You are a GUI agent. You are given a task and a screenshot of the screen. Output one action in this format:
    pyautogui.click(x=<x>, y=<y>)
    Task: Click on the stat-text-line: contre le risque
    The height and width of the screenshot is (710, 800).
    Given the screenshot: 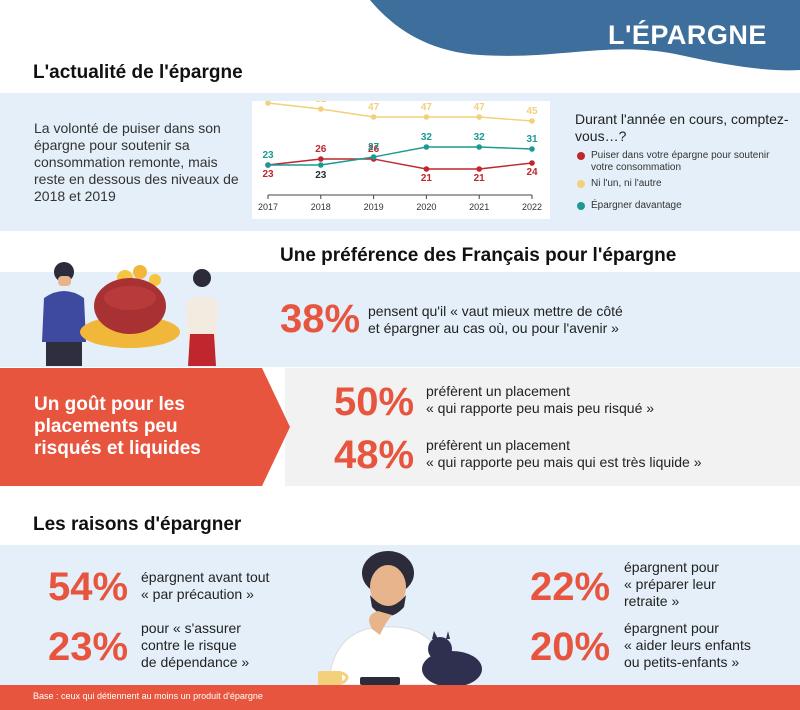 What is the action you would take?
    pyautogui.click(x=189, y=645)
    